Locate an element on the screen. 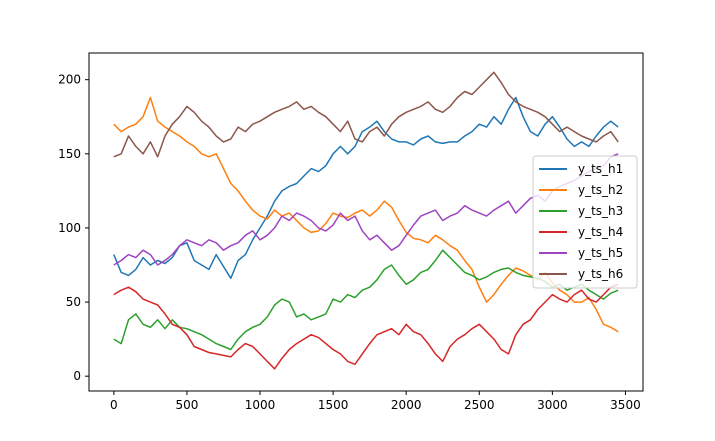 The width and height of the screenshot is (715, 441). legend-label: y_ts_h6 is located at coordinates (600, 274).